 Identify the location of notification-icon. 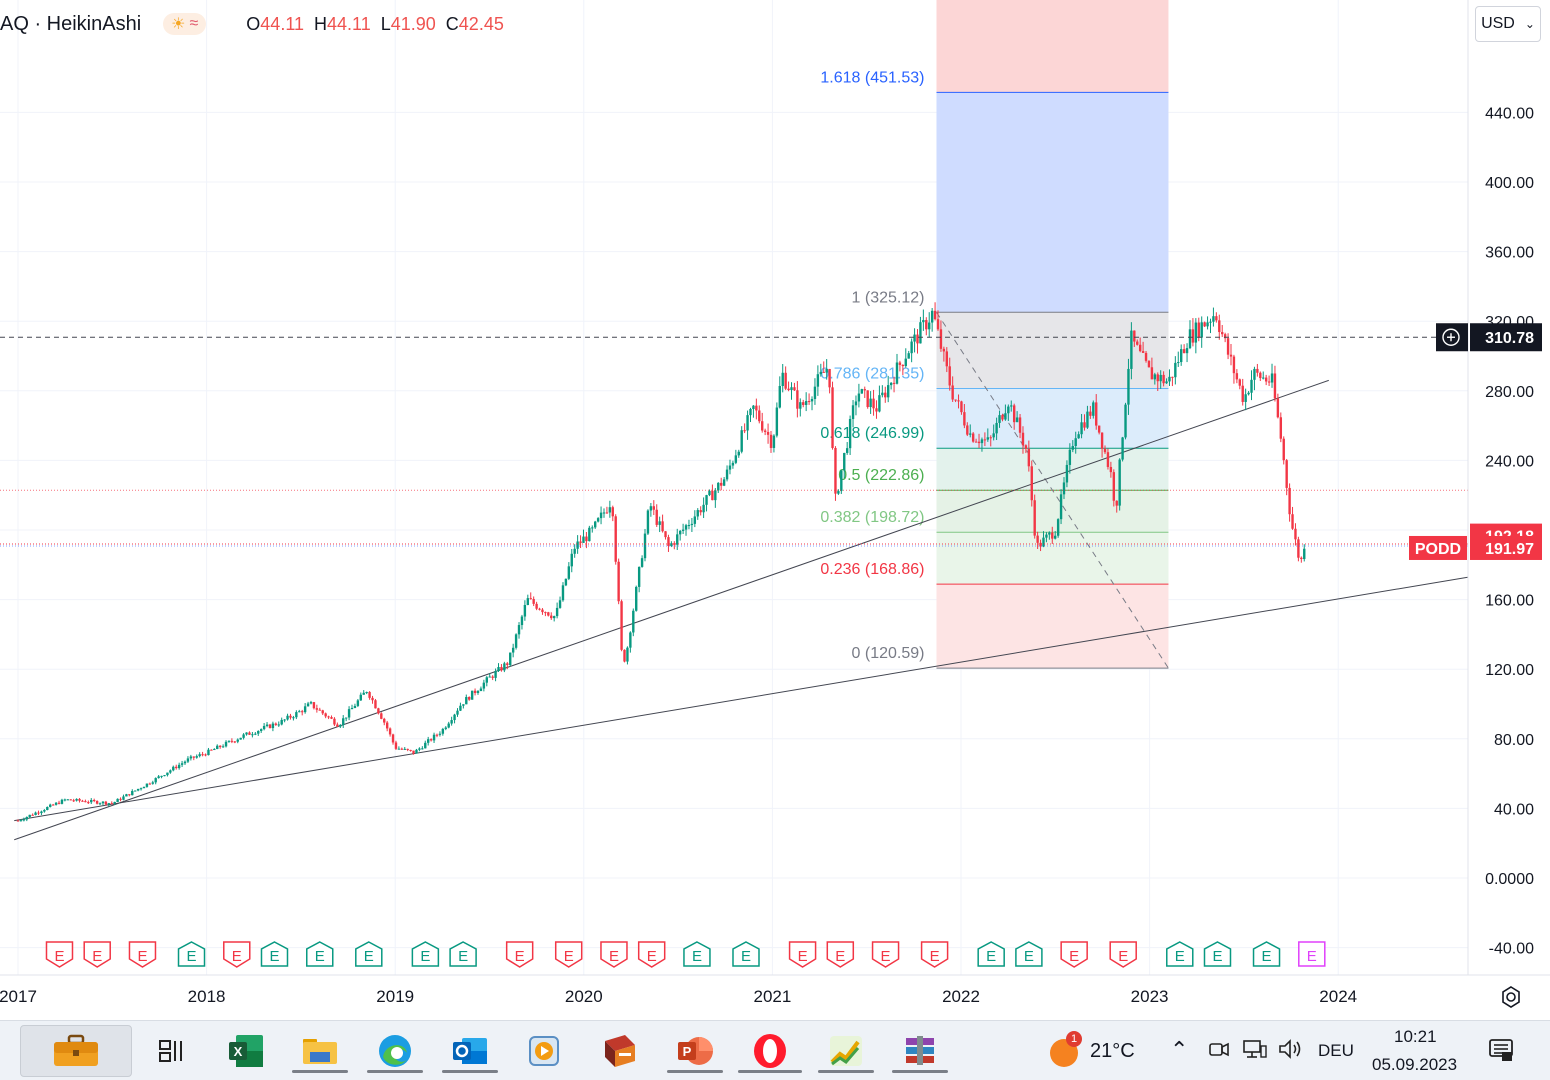
(1501, 1052).